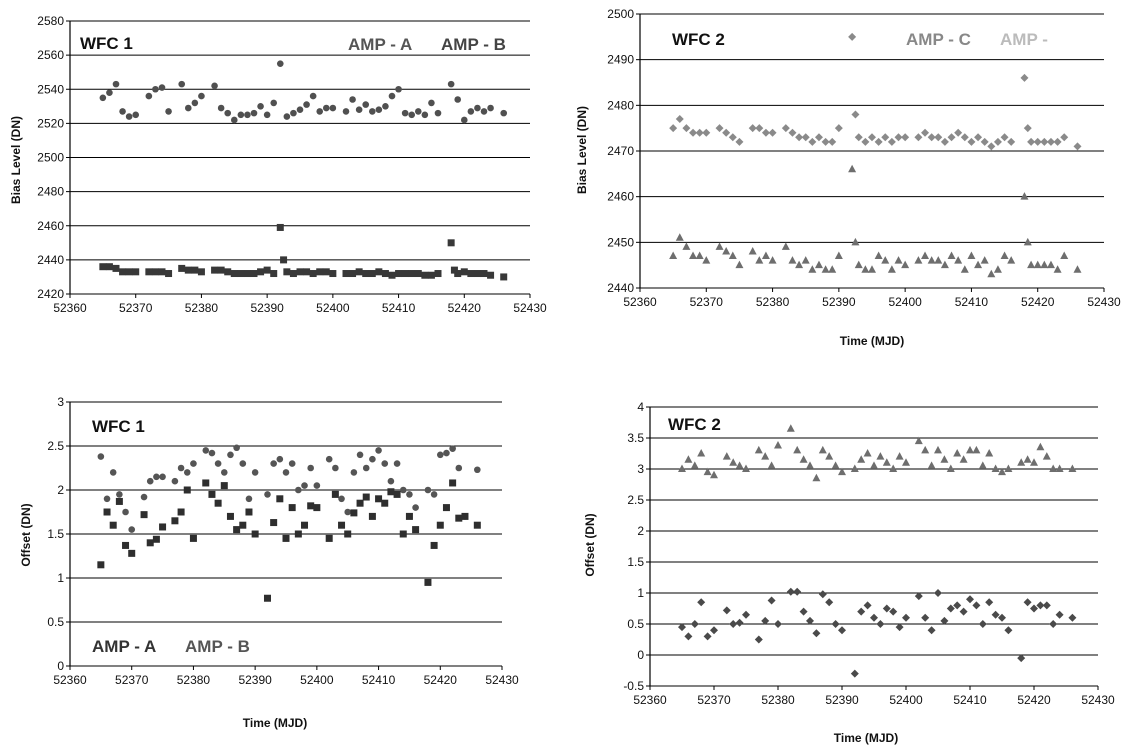 The image size is (1136, 751). Describe the element at coordinates (582, 150) in the screenshot. I see `y-axis-label: Bias Level (DN)` at that location.